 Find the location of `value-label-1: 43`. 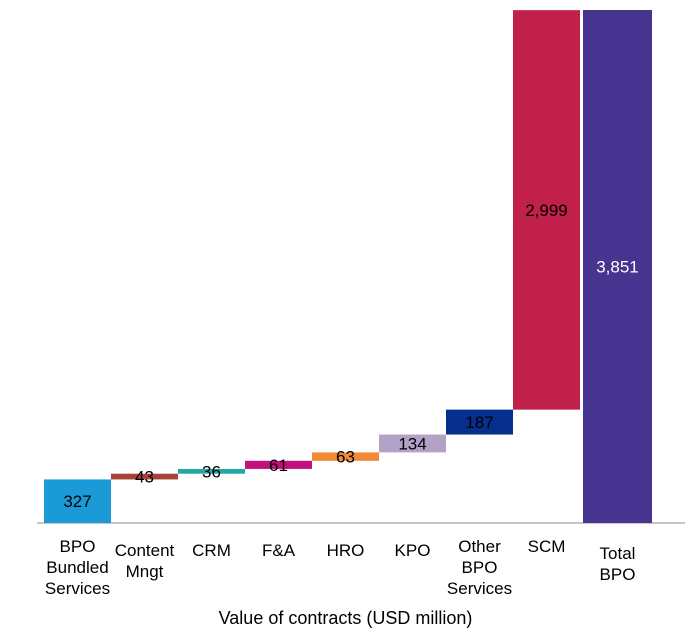

value-label-1: 43 is located at coordinates (144, 477).